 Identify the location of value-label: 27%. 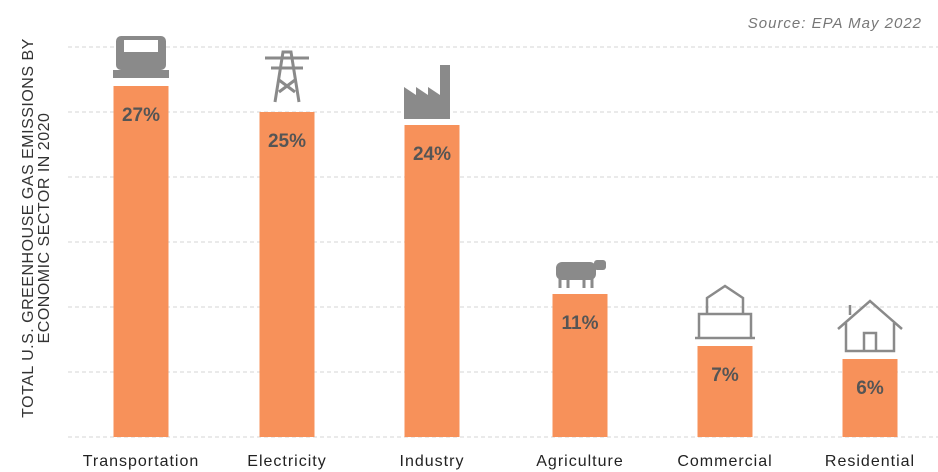
(141, 115).